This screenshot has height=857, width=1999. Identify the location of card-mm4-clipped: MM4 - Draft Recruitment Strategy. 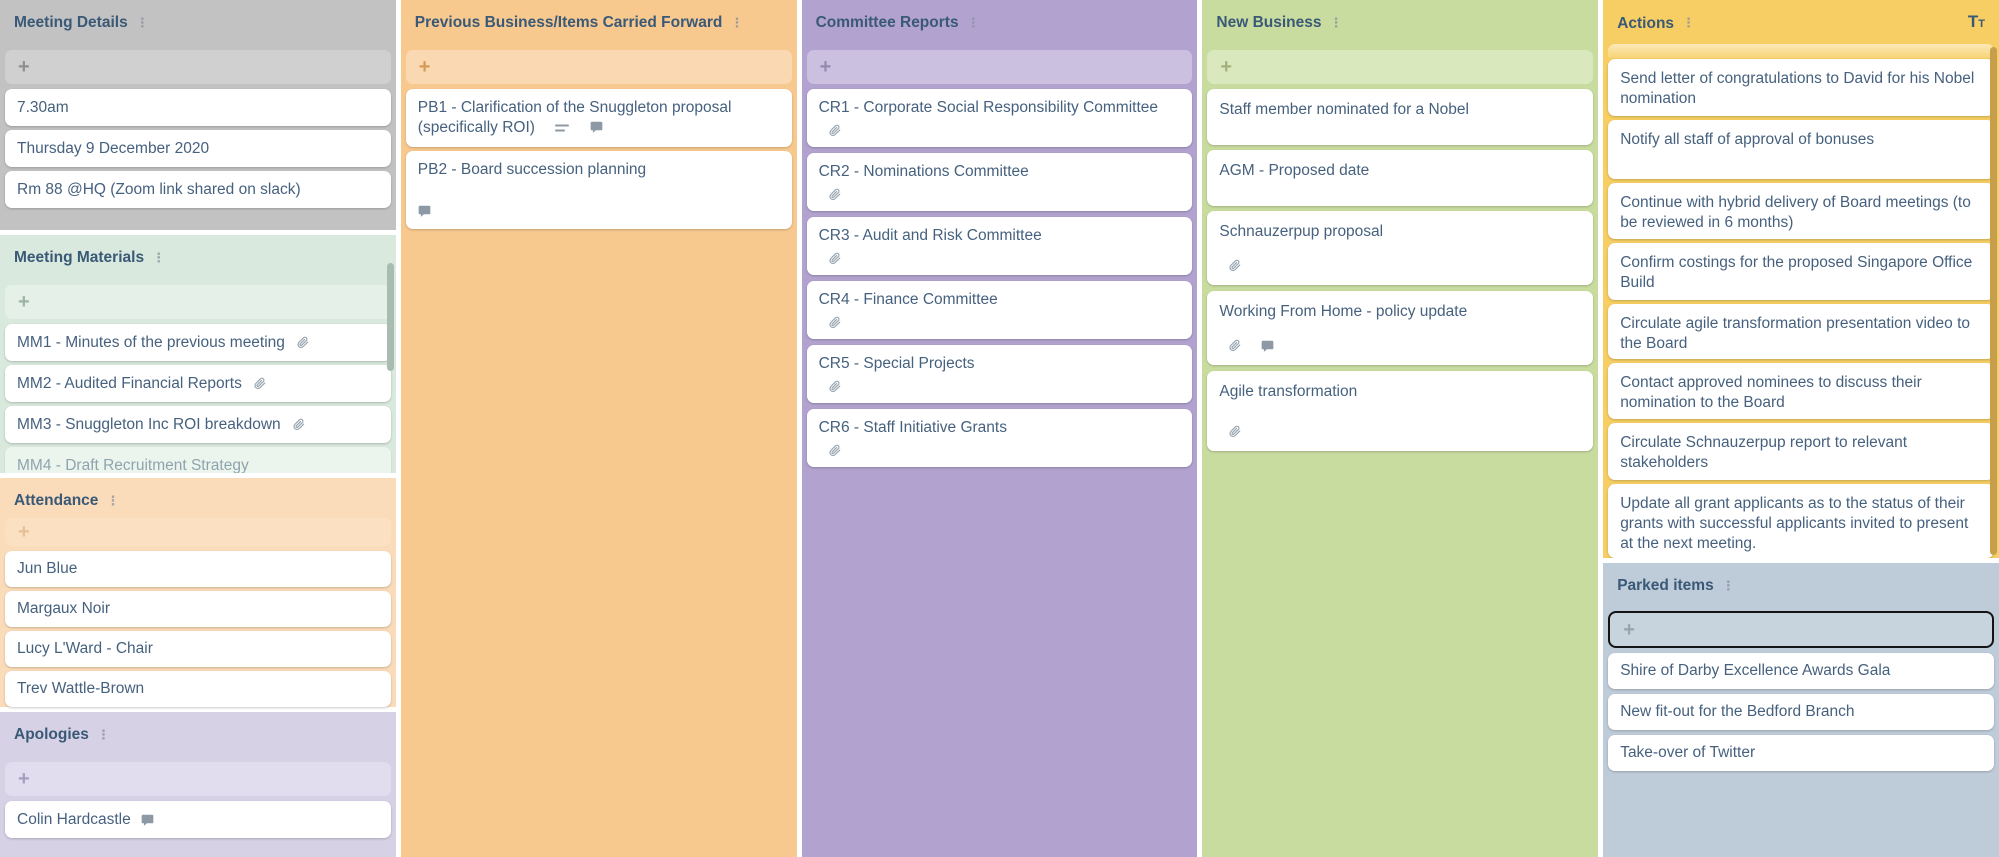
(198, 460).